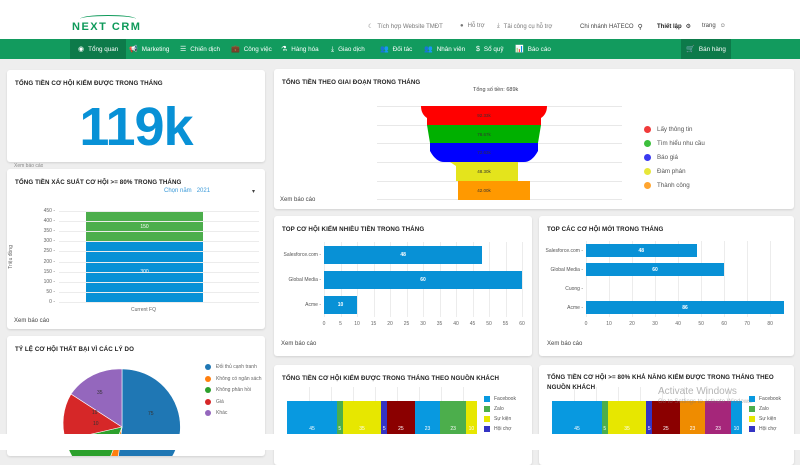 The height and width of the screenshot is (465, 800). I want to click on nav-giao-dich: ⤓ Giao dịch, so click(348, 49).